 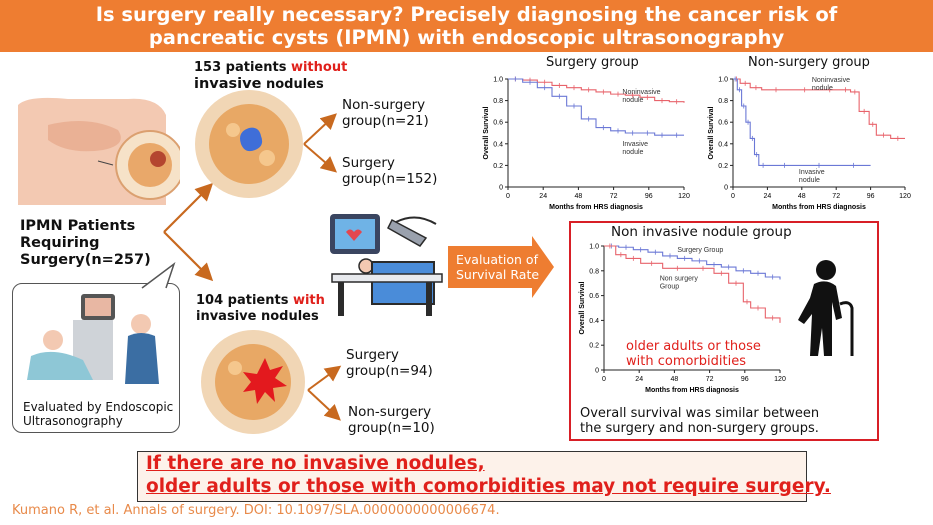 What do you see at coordinates (292, 84) in the screenshot?
I see `without-line2b: nodules` at bounding box center [292, 84].